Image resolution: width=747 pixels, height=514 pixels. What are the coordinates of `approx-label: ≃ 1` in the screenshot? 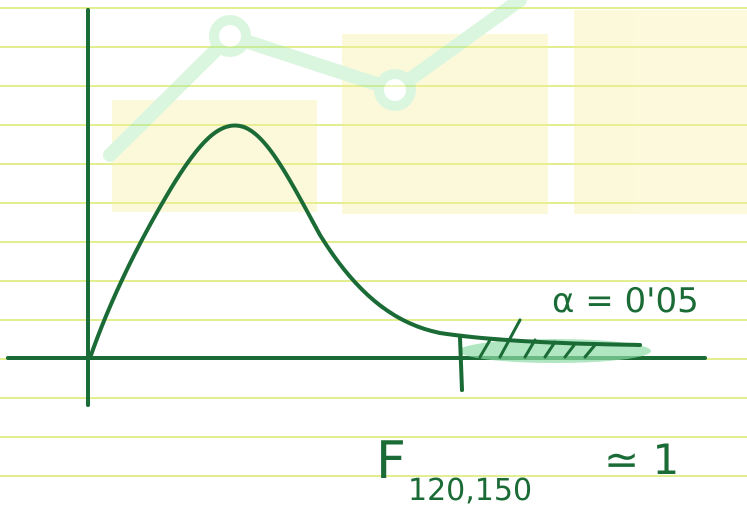 It's located at (641, 459).